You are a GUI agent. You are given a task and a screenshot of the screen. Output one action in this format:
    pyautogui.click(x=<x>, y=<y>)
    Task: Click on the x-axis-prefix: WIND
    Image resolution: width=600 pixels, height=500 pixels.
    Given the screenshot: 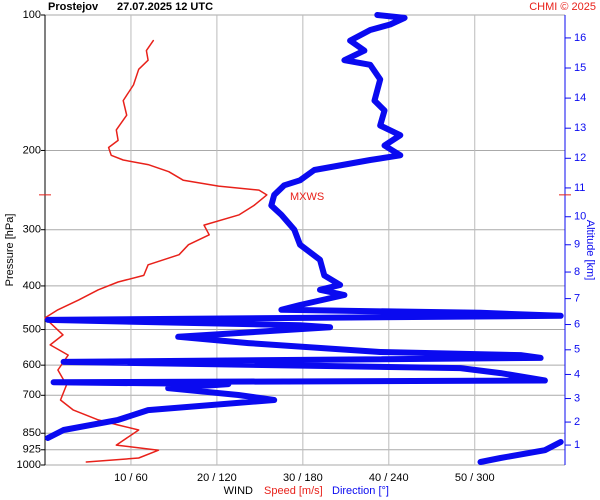 What is the action you would take?
    pyautogui.click(x=238, y=491)
    